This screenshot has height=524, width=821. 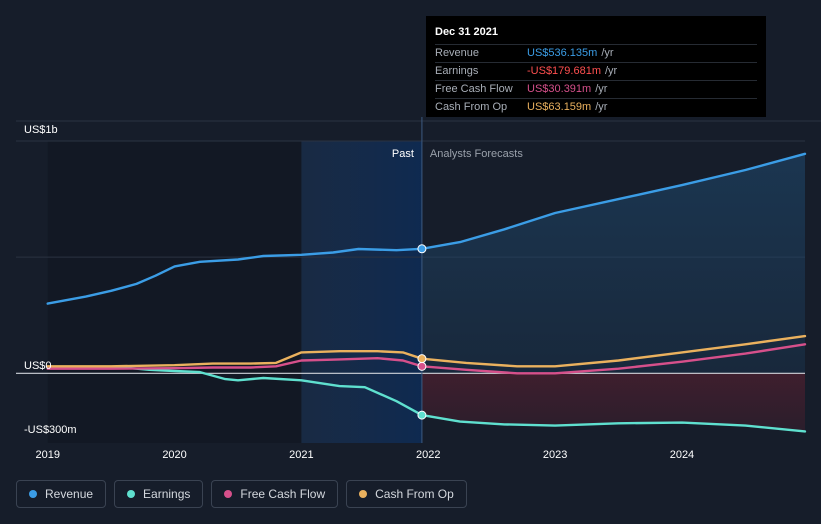 What do you see at coordinates (682, 455) in the screenshot?
I see `x-tick-label: 2024` at bounding box center [682, 455].